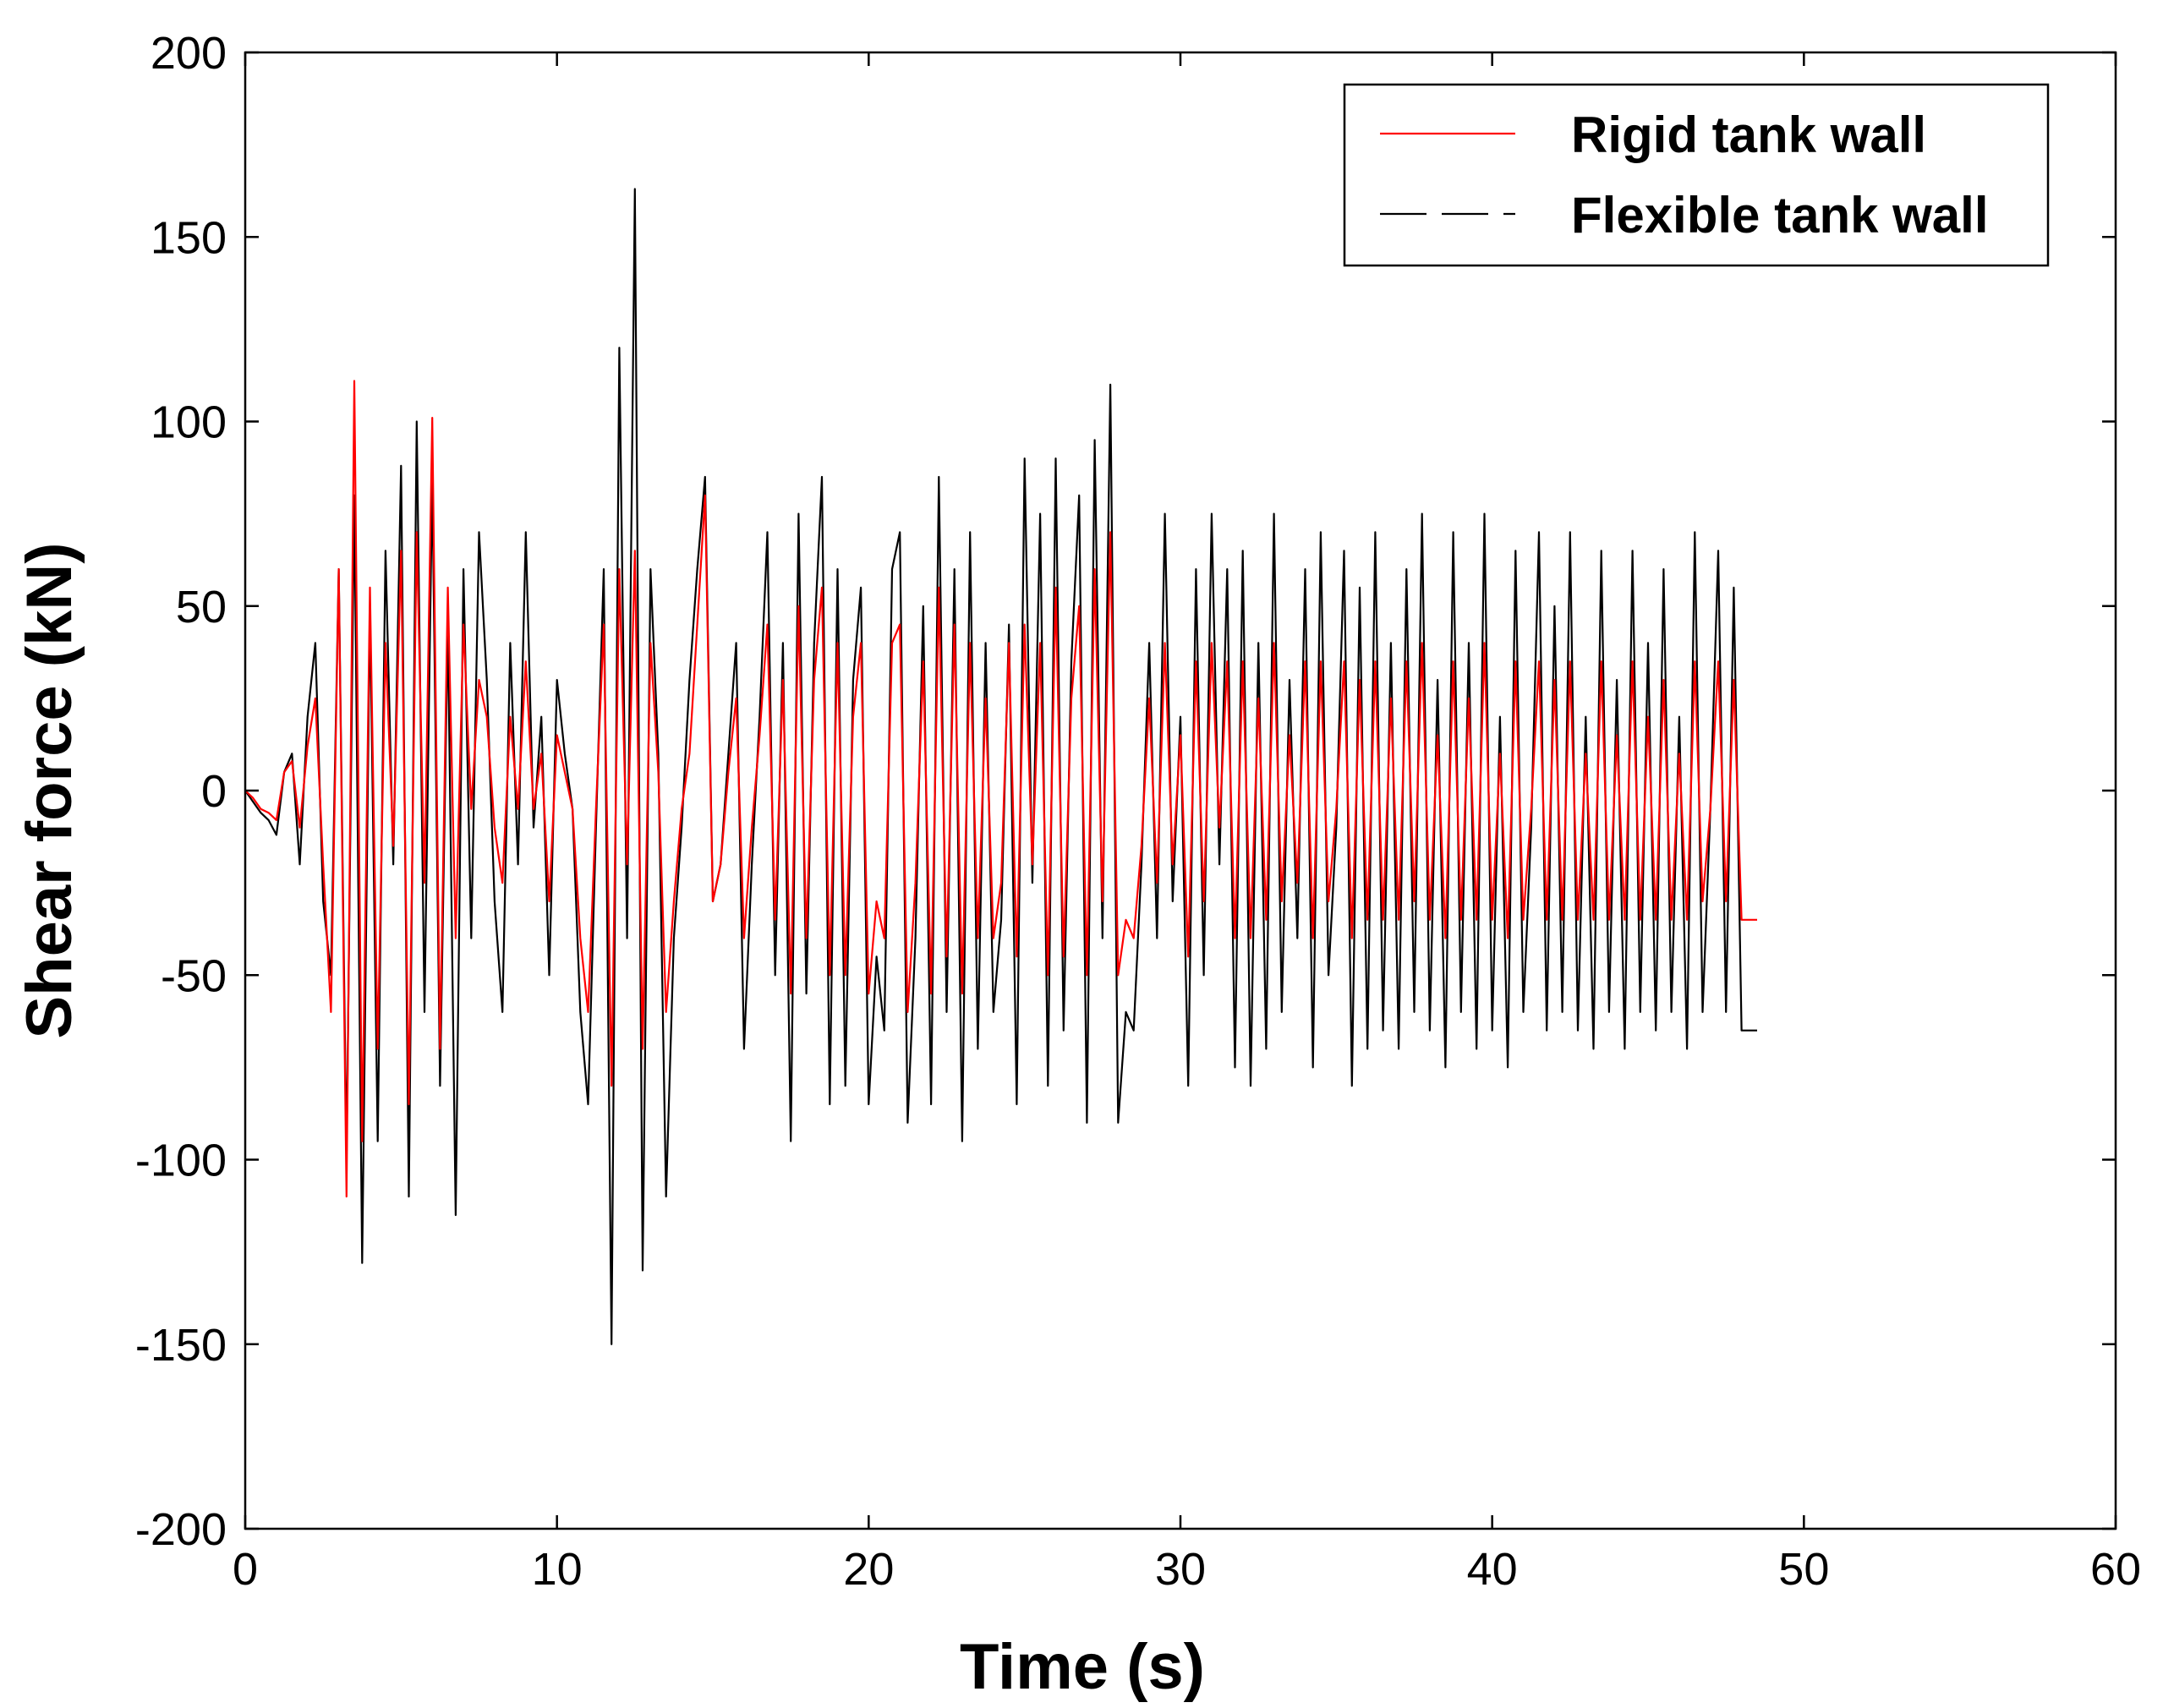 This screenshot has height=1708, width=2163. What do you see at coordinates (868, 1569) in the screenshot?
I see `x-tick-label: 20` at bounding box center [868, 1569].